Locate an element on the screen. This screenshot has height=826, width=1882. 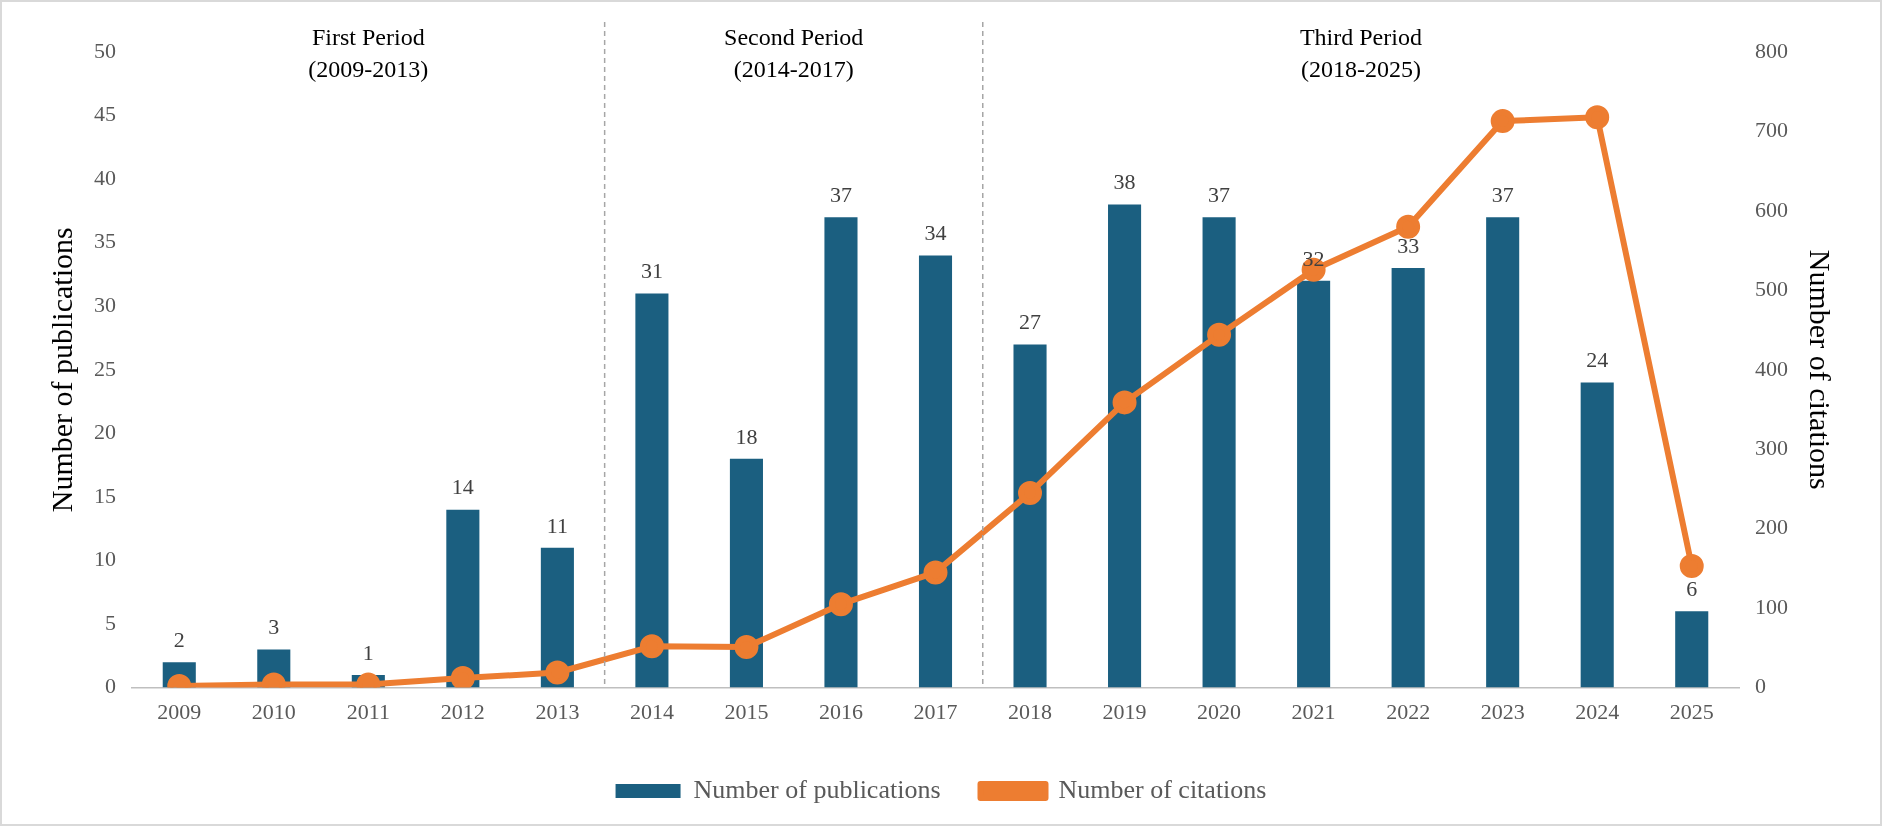
y-axis-title: Number of publications is located at coordinates (61, 370).